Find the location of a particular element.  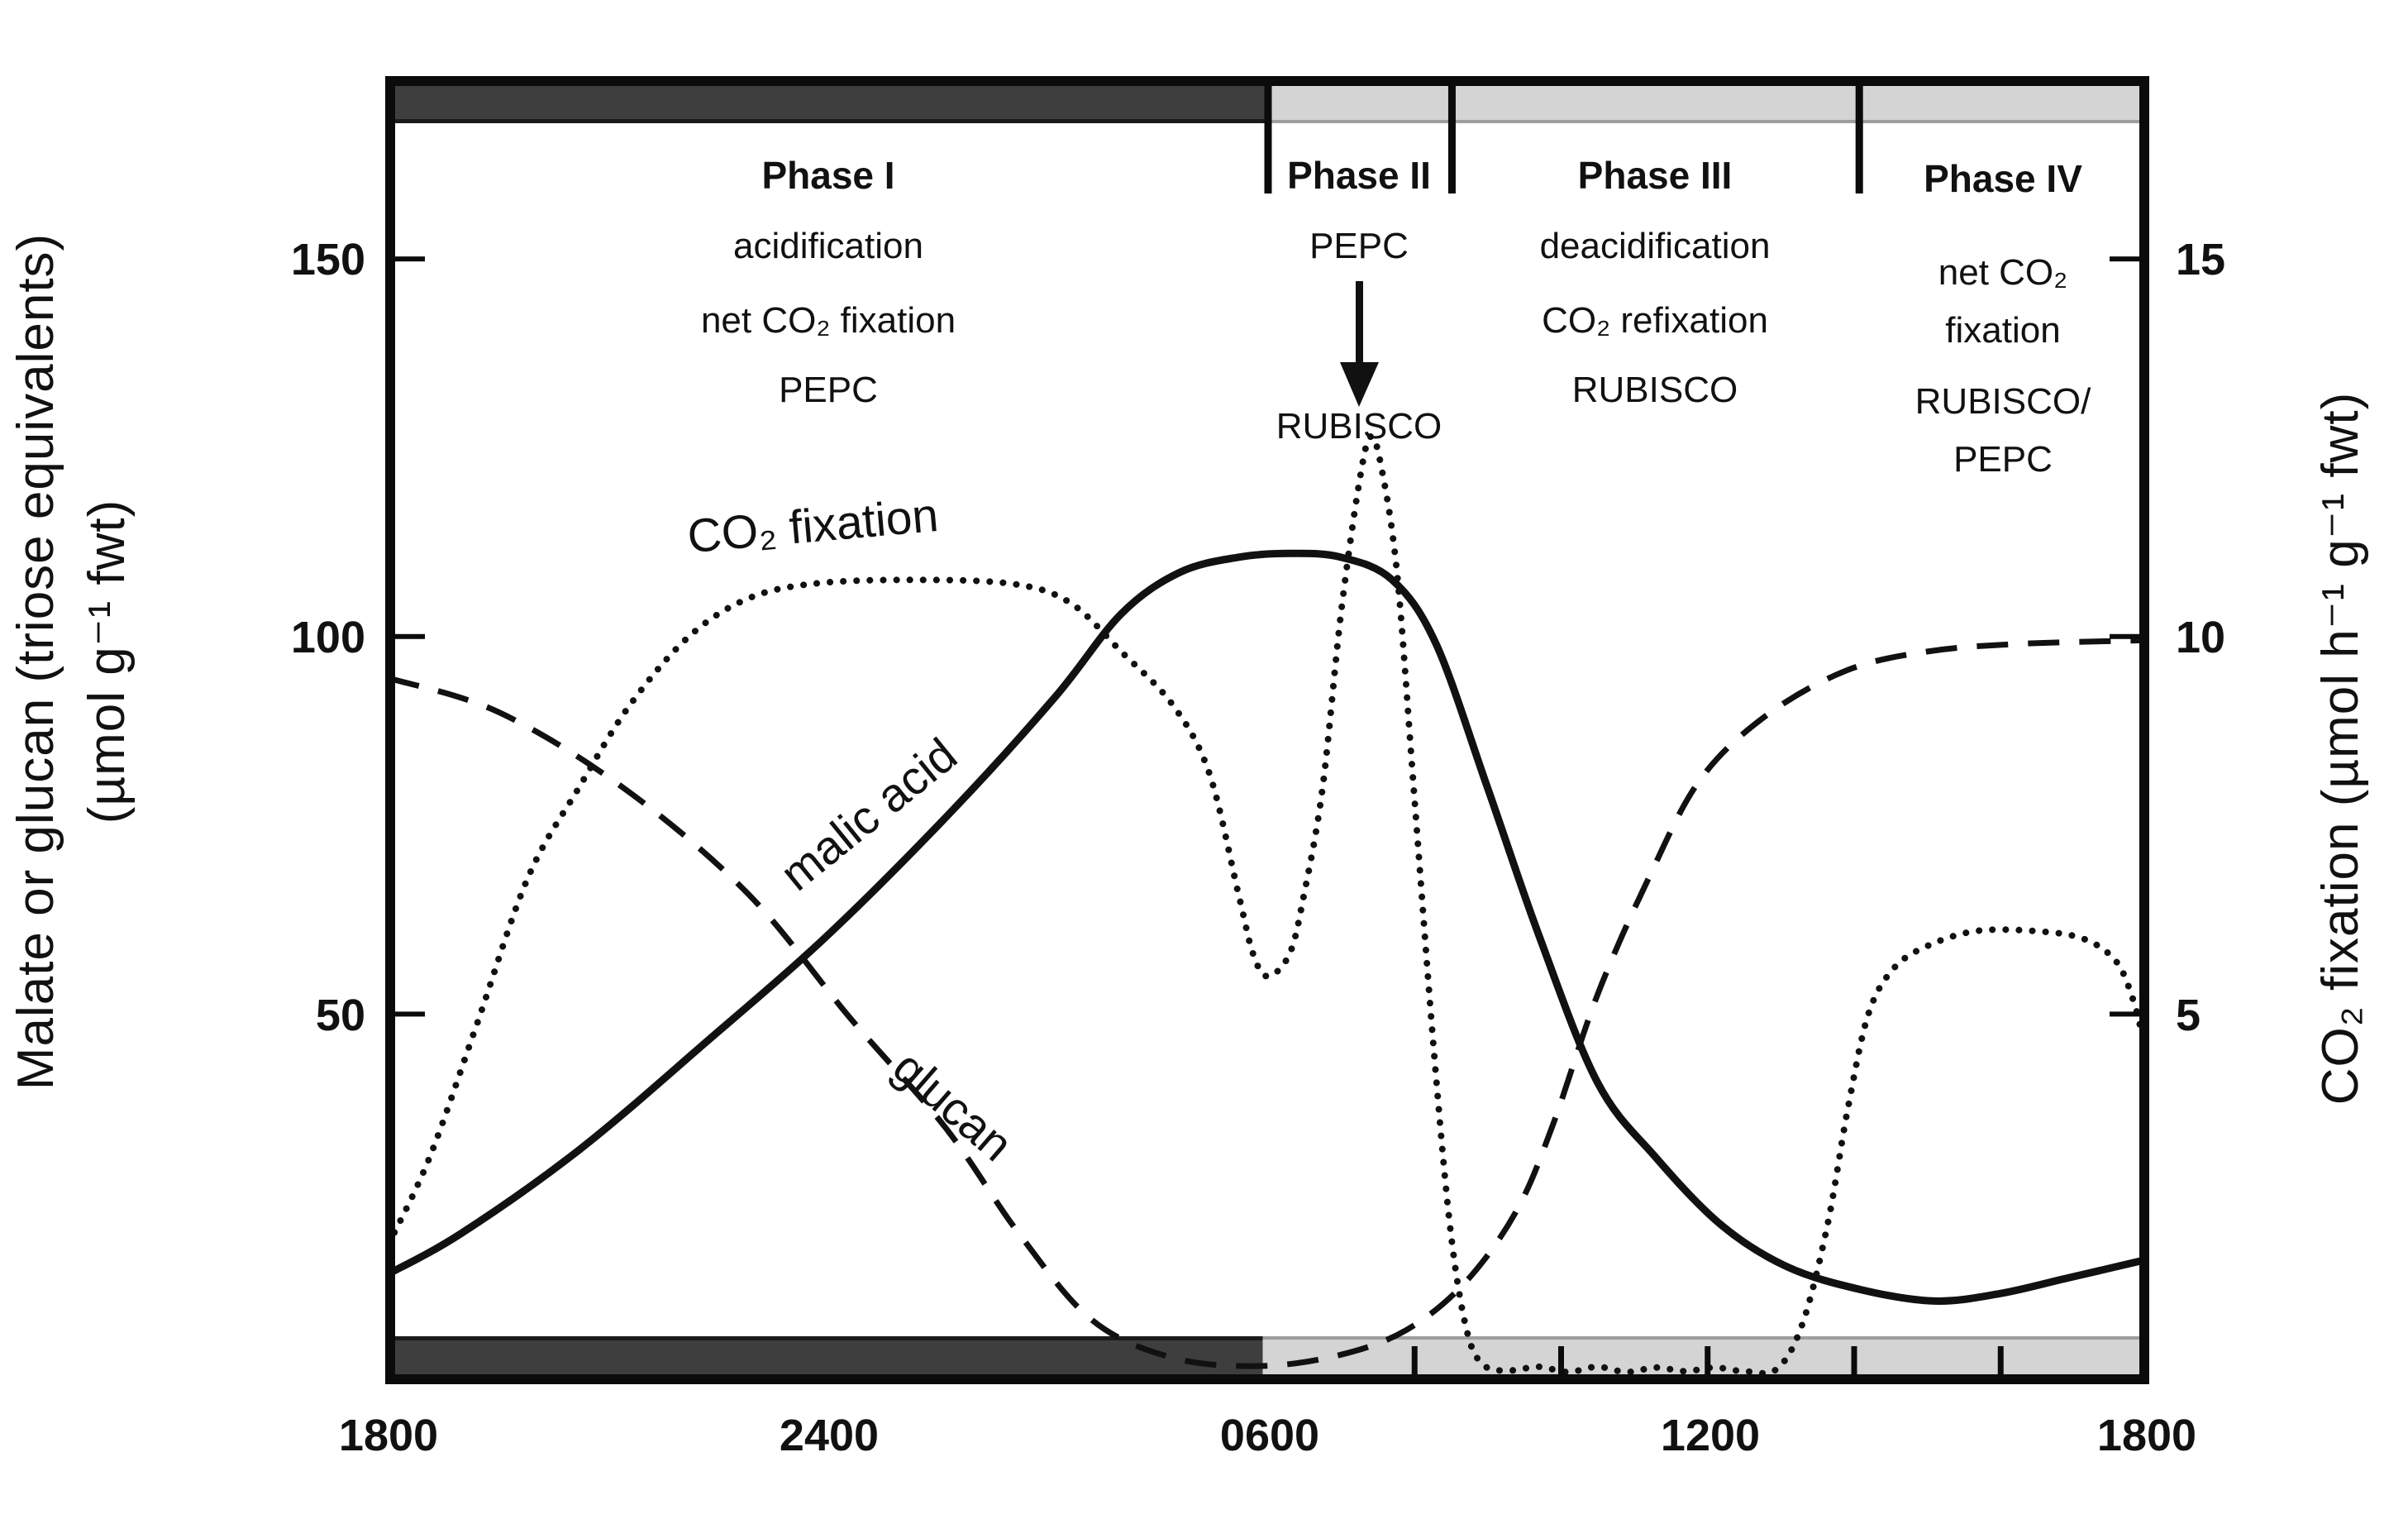

phase-2-labels: Phase II PEPC RUBISCO is located at coordinates (1359, 300).